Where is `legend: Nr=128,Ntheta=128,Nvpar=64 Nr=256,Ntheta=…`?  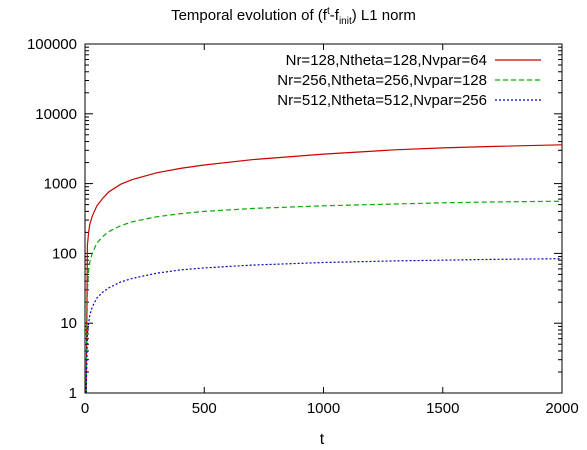
legend: Nr=128,Ntheta=128,Nvpar=64 Nr=256,Ntheta=… is located at coordinates (409, 80).